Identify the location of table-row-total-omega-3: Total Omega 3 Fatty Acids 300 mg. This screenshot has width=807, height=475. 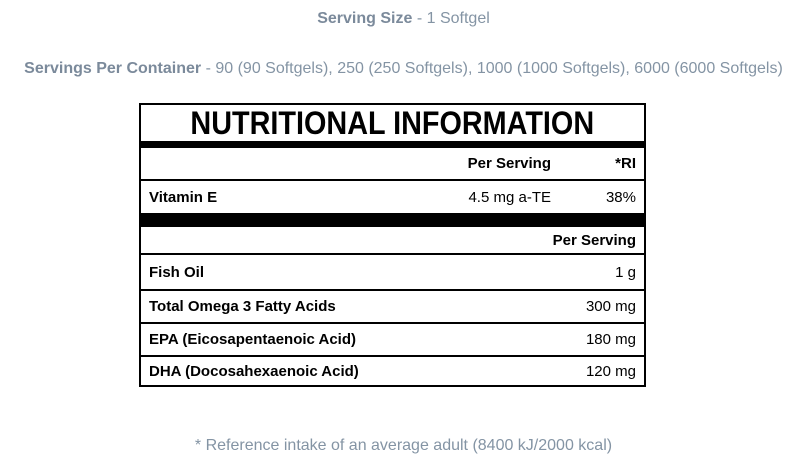
(392, 306).